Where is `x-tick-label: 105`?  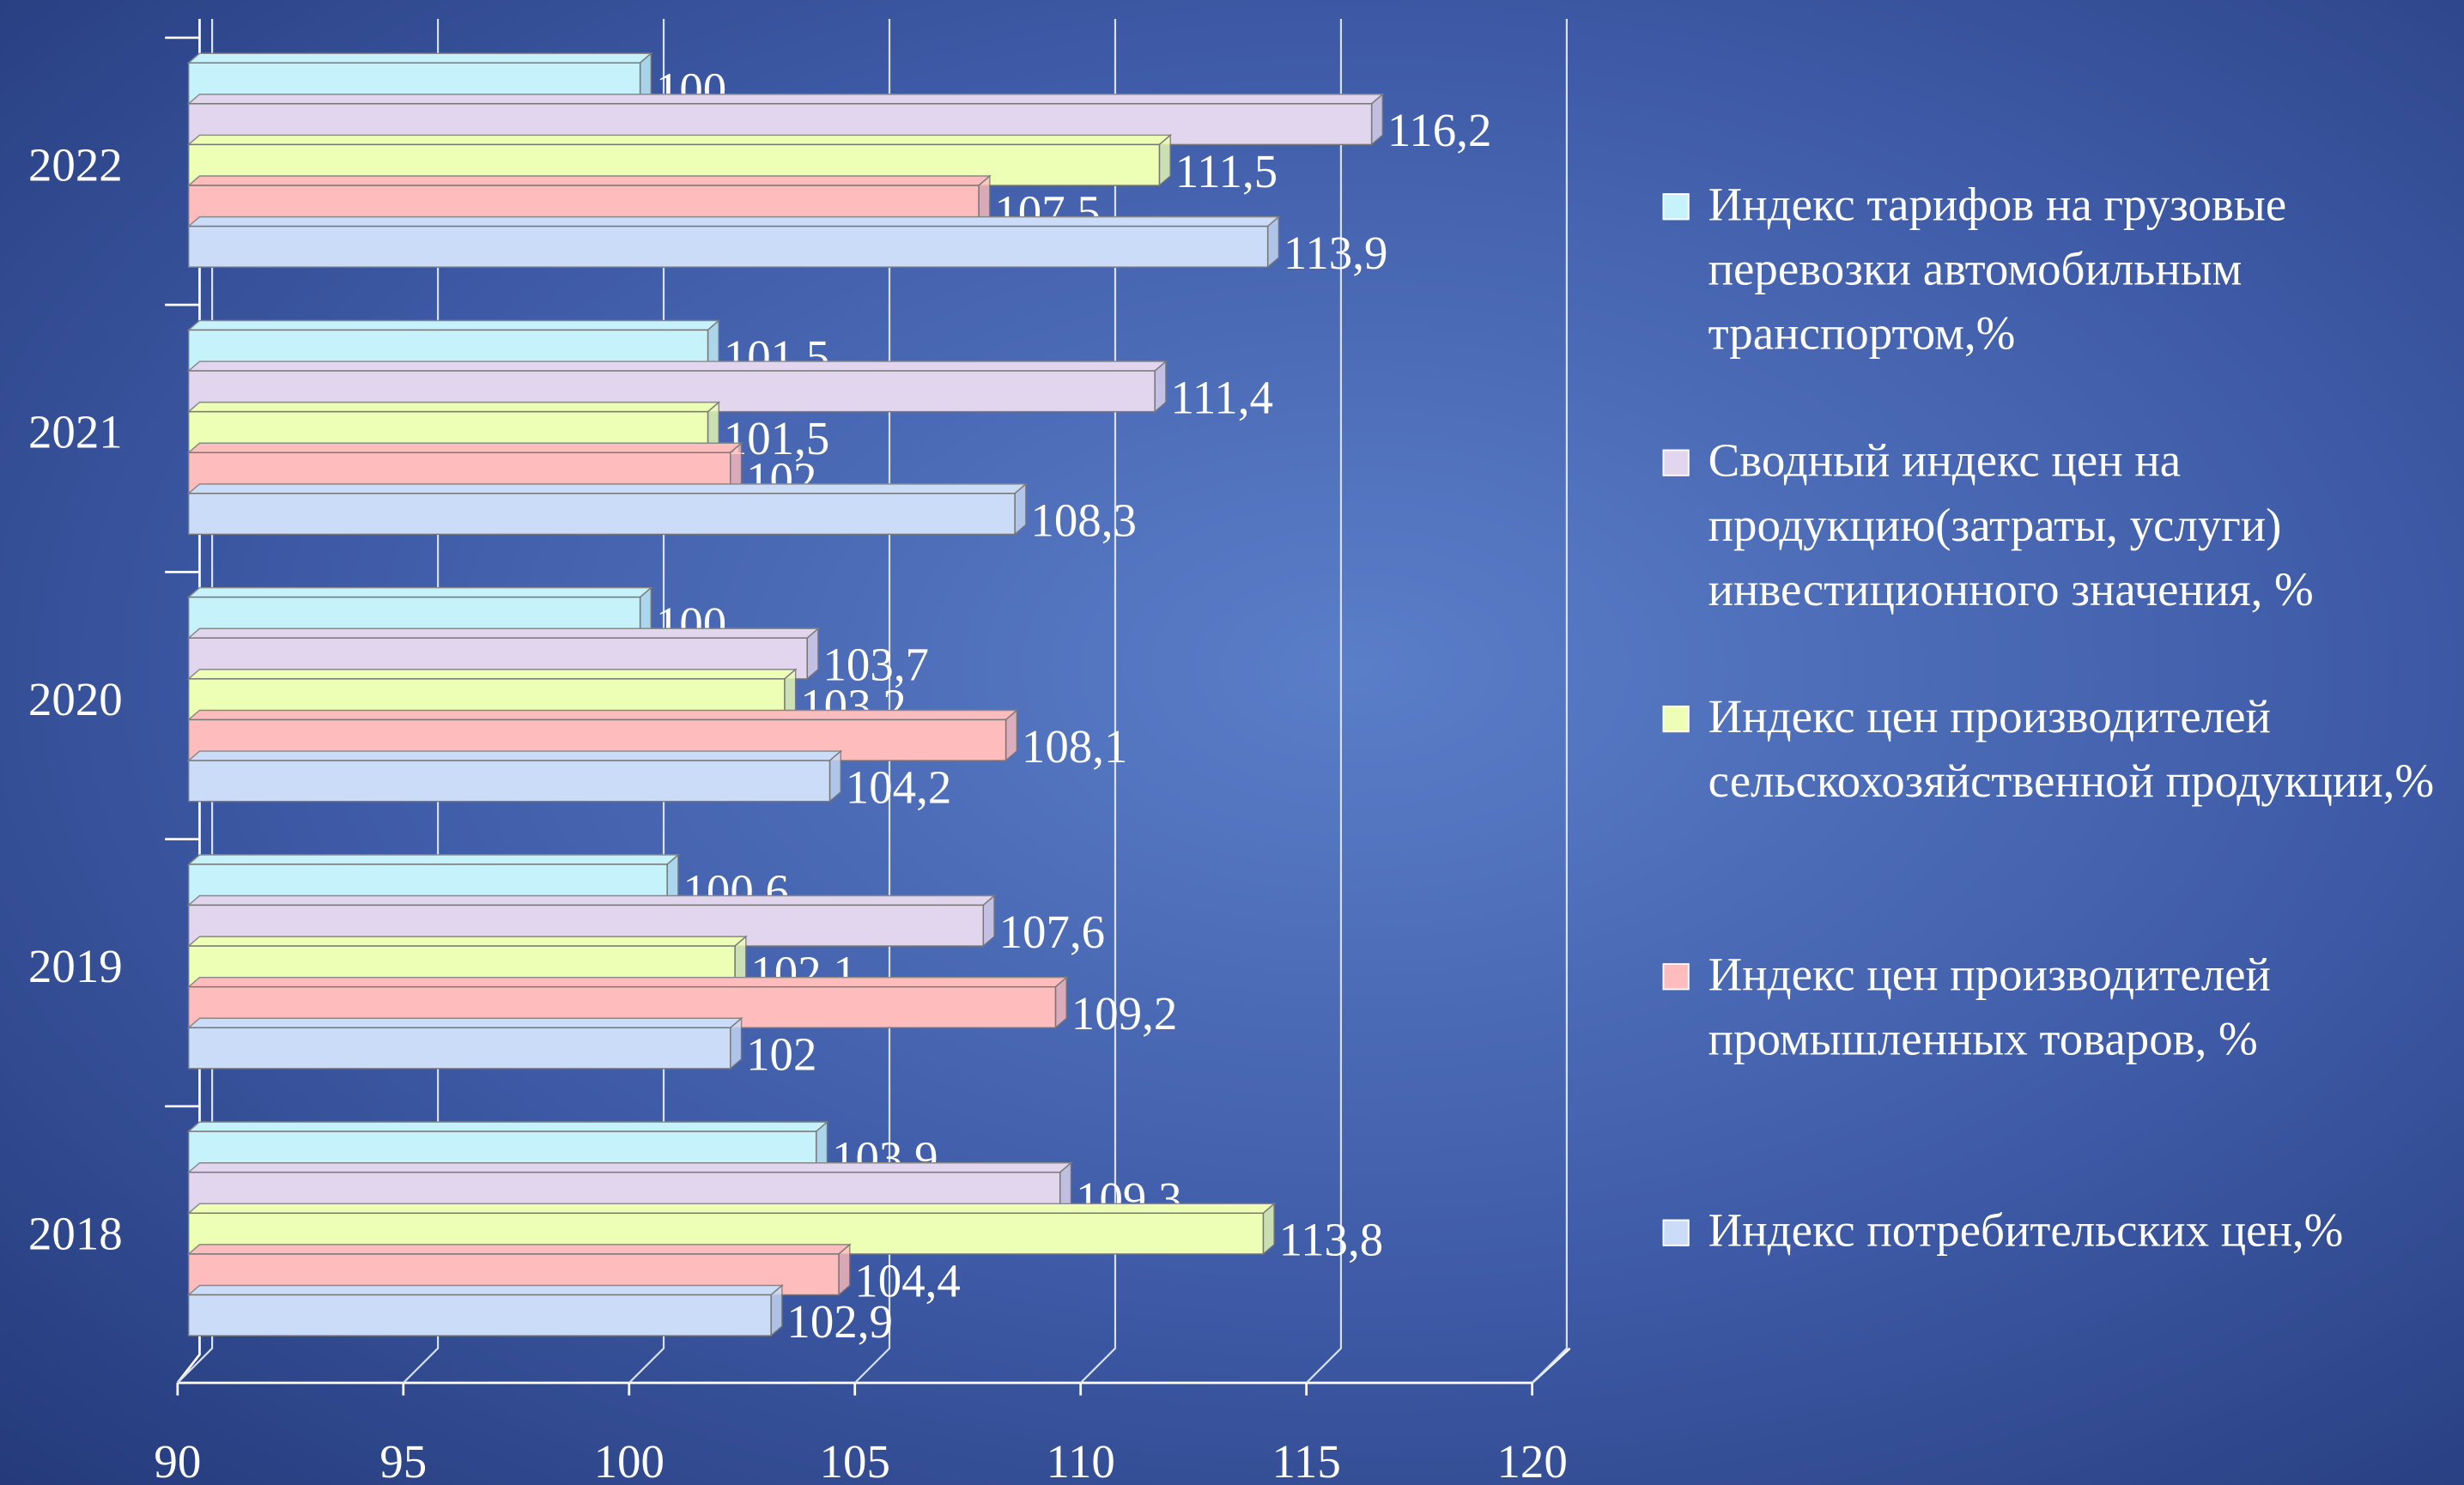
x-tick-label: 105 is located at coordinates (855, 1460).